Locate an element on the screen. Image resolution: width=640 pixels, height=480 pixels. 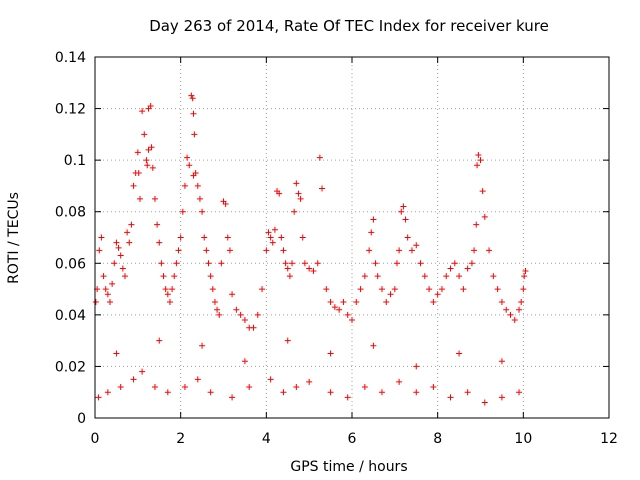
y-tick-label: 0.1 is located at coordinates (75, 161).